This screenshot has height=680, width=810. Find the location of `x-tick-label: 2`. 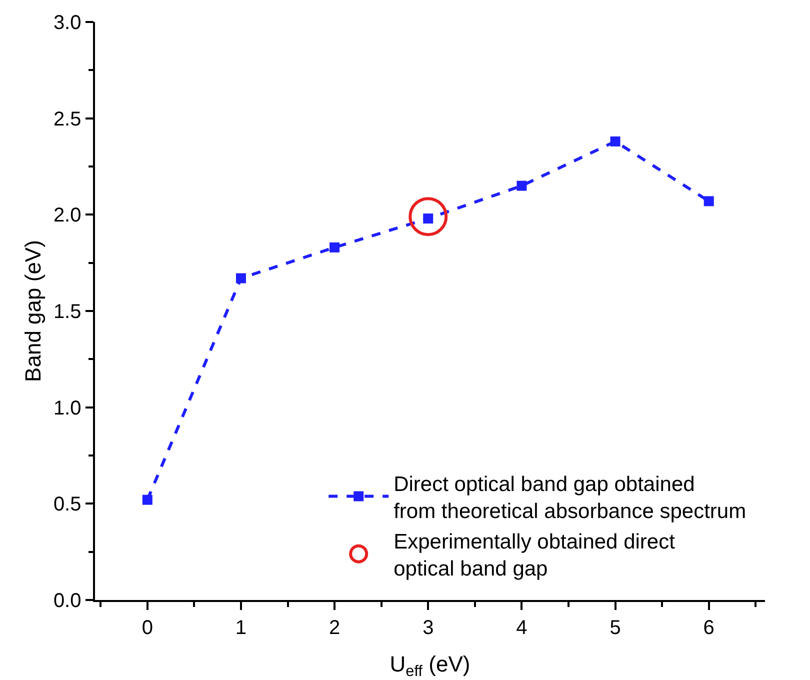

x-tick-label: 2 is located at coordinates (334, 627).